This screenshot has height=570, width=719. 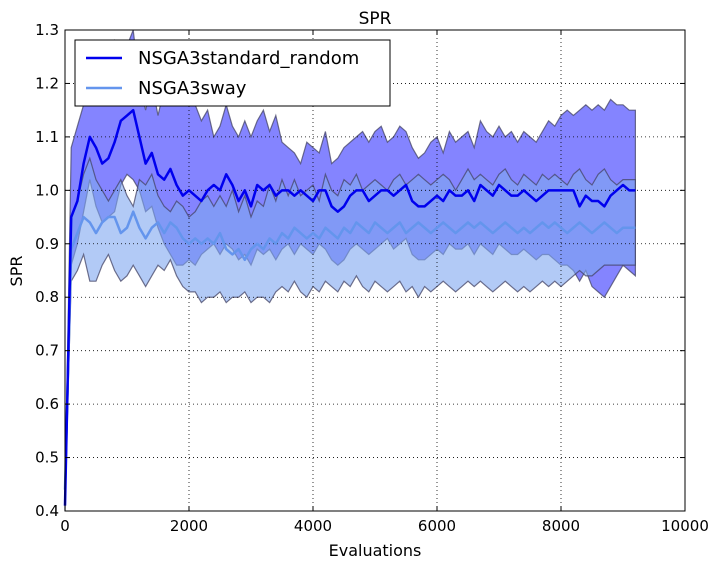 What do you see at coordinates (375, 19) in the screenshot?
I see `chart-title: SPR` at bounding box center [375, 19].